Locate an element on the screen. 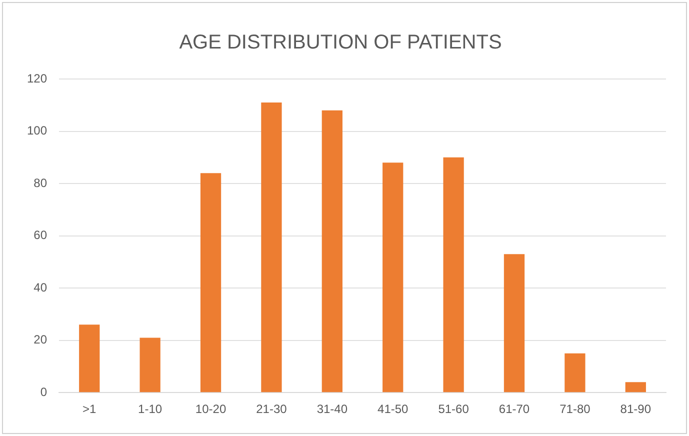 The image size is (689, 436). y-tick-label: 120 is located at coordinates (37, 78).